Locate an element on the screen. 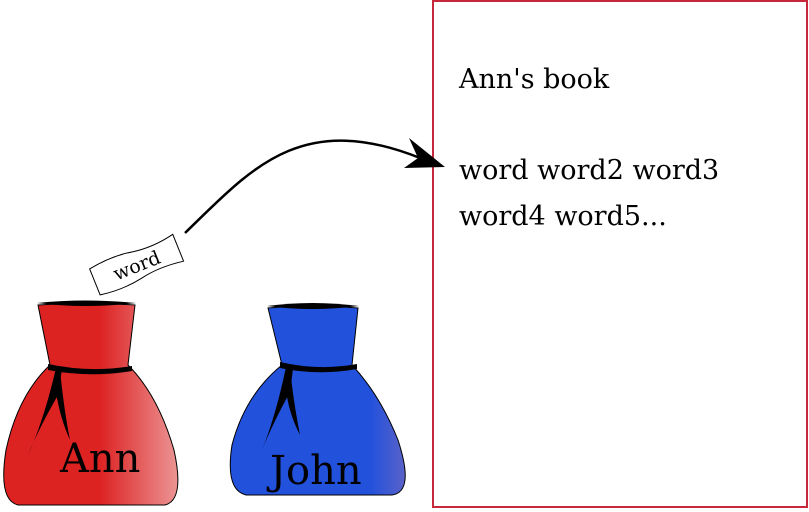  john-bag-ribbon-right is located at coordinates (293, 402).